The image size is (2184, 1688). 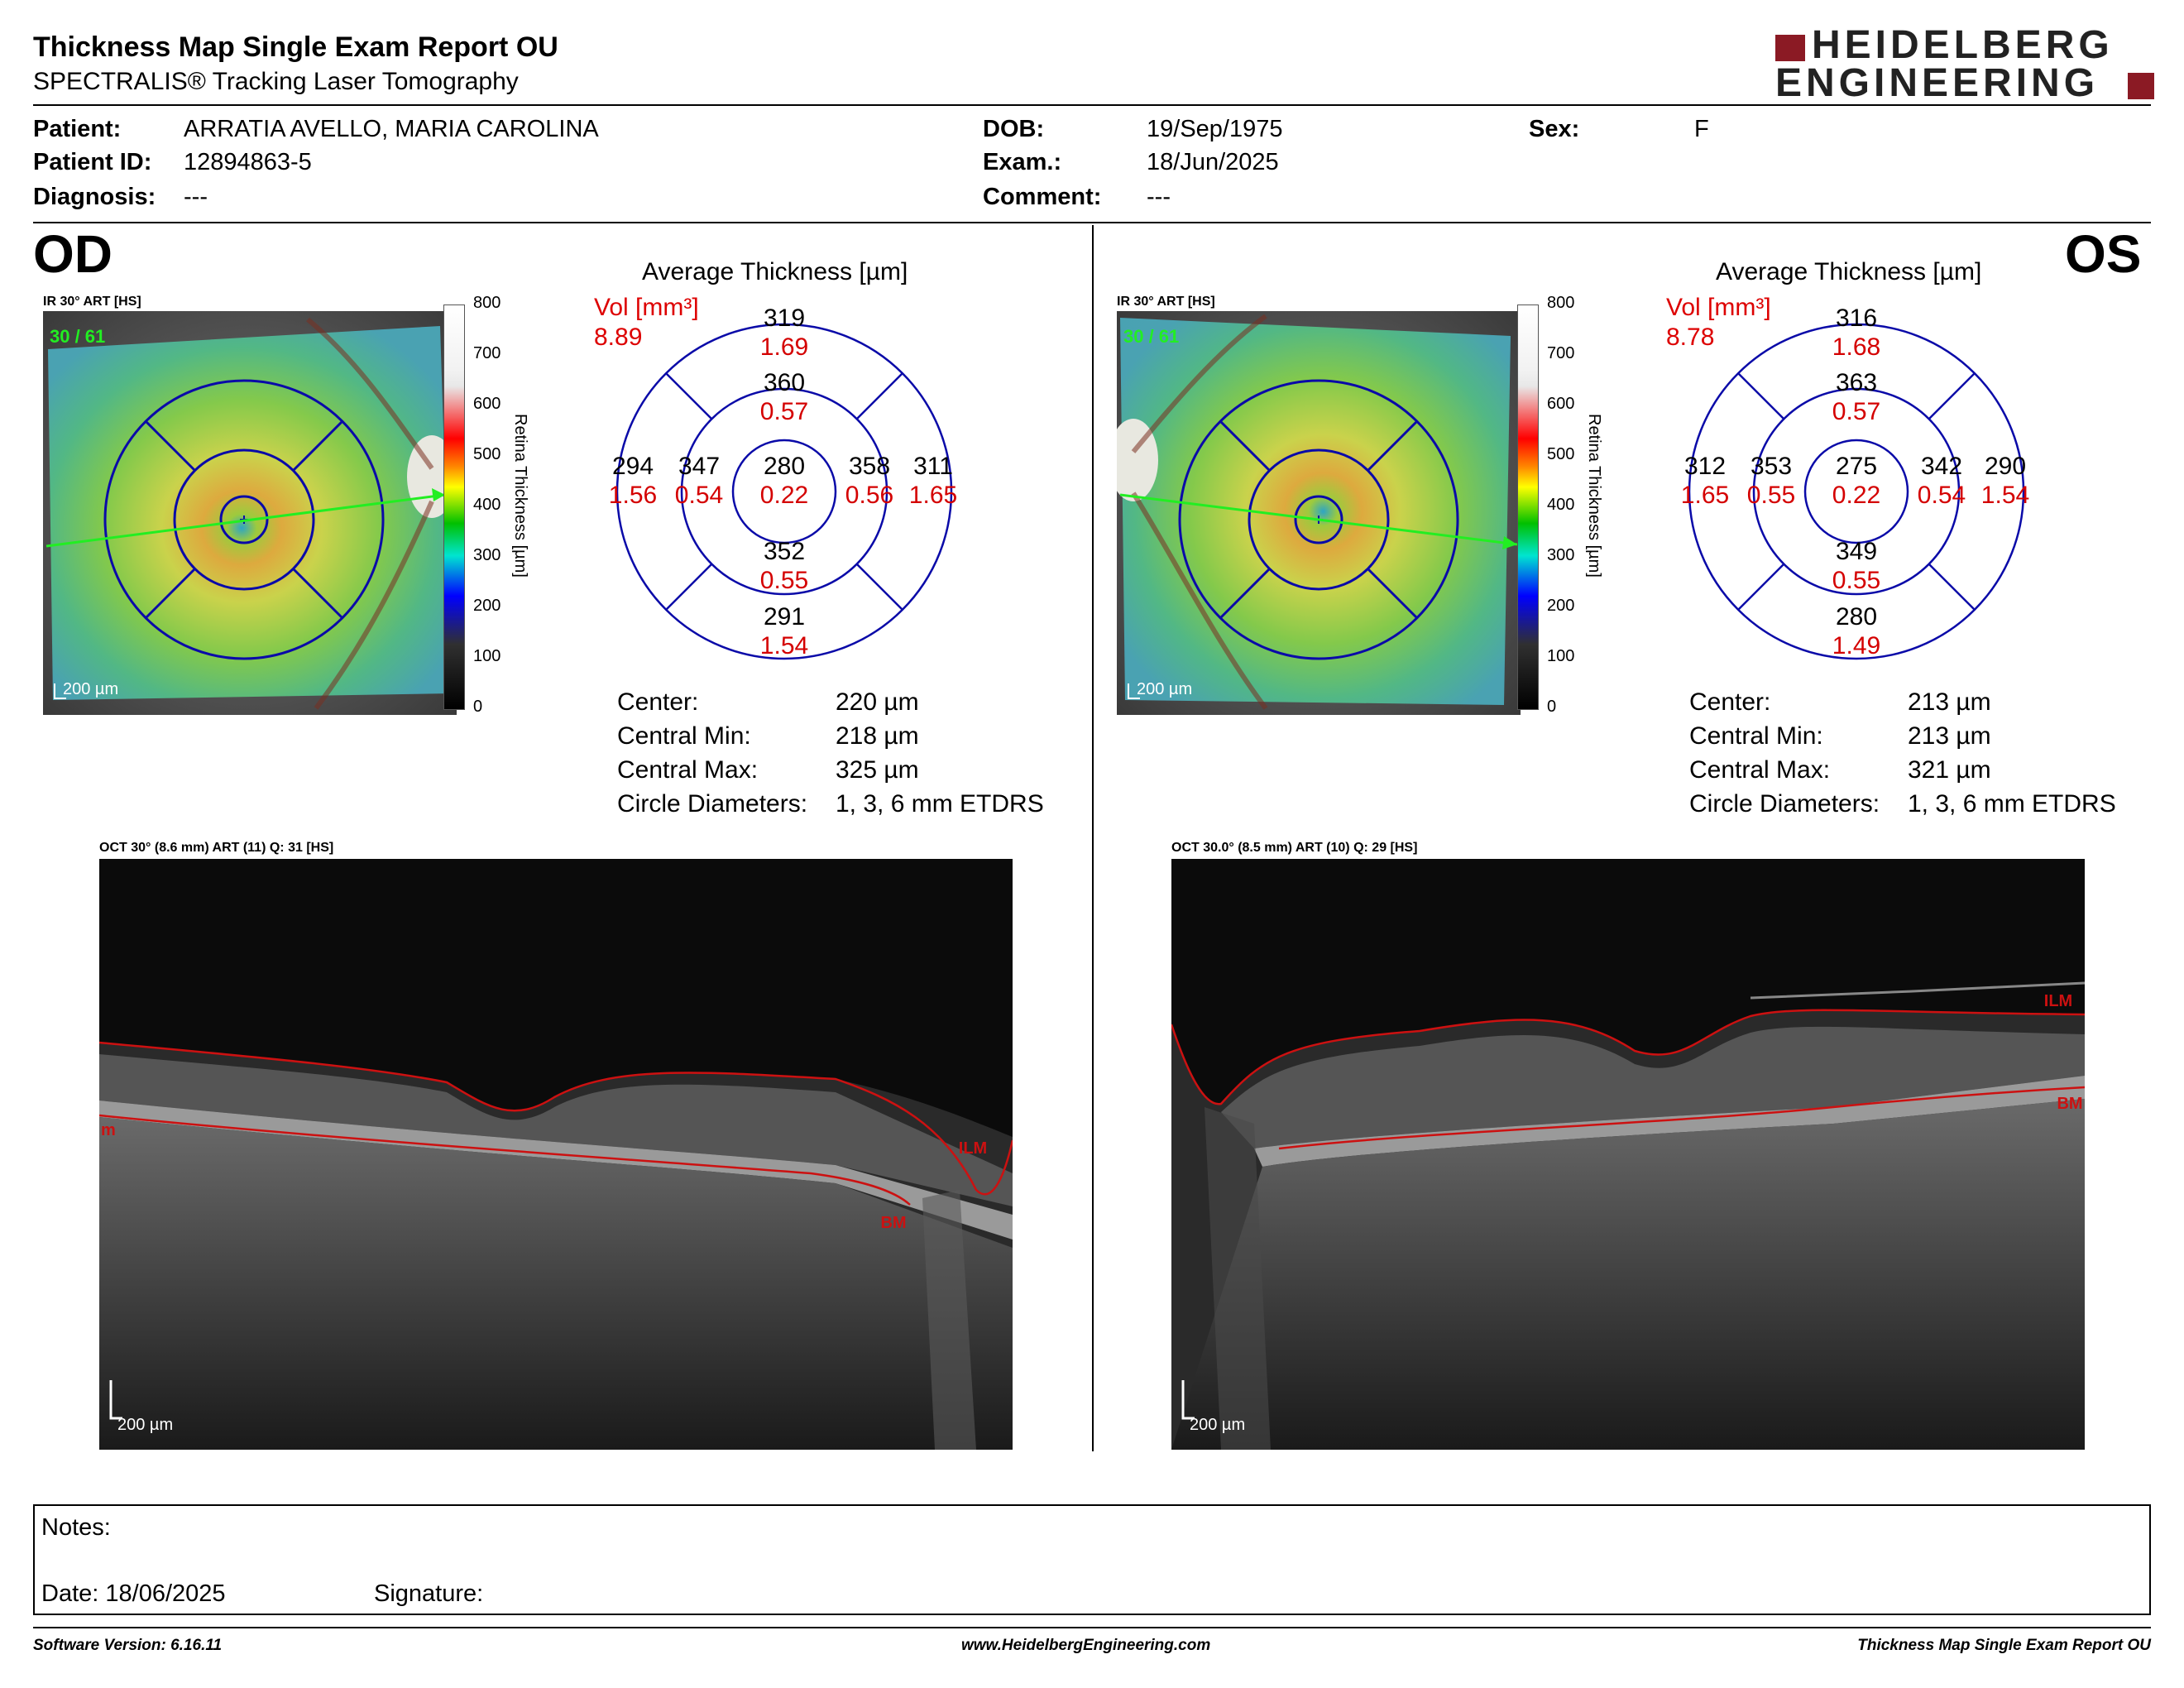 I want to click on od-ir-scale-bar: 200 µm, so click(x=91, y=689).